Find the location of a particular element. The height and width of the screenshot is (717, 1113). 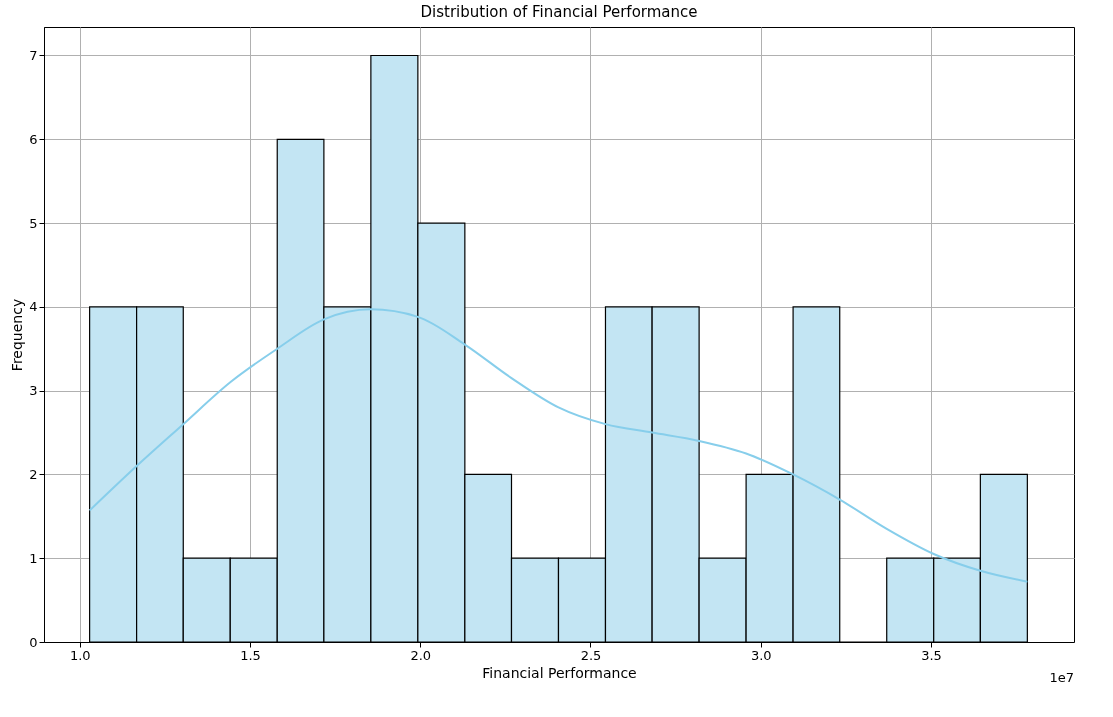

x-tick-label: 1.0 is located at coordinates (80, 655).